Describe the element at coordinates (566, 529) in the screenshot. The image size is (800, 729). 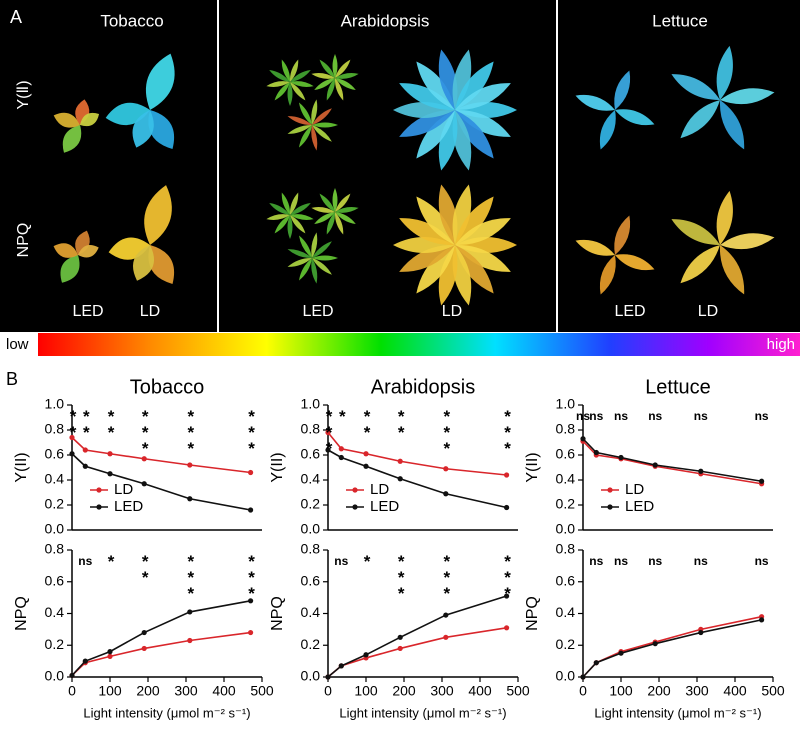
I see `y-tick-label: 0.0` at that location.